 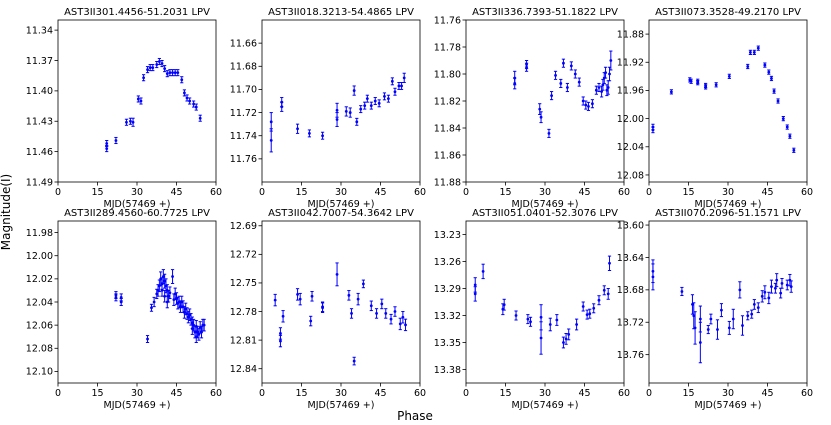 What do you see at coordinates (728, 12) in the screenshot?
I see `panel-title: AST3II073.3528-49.2170 LPV` at bounding box center [728, 12].